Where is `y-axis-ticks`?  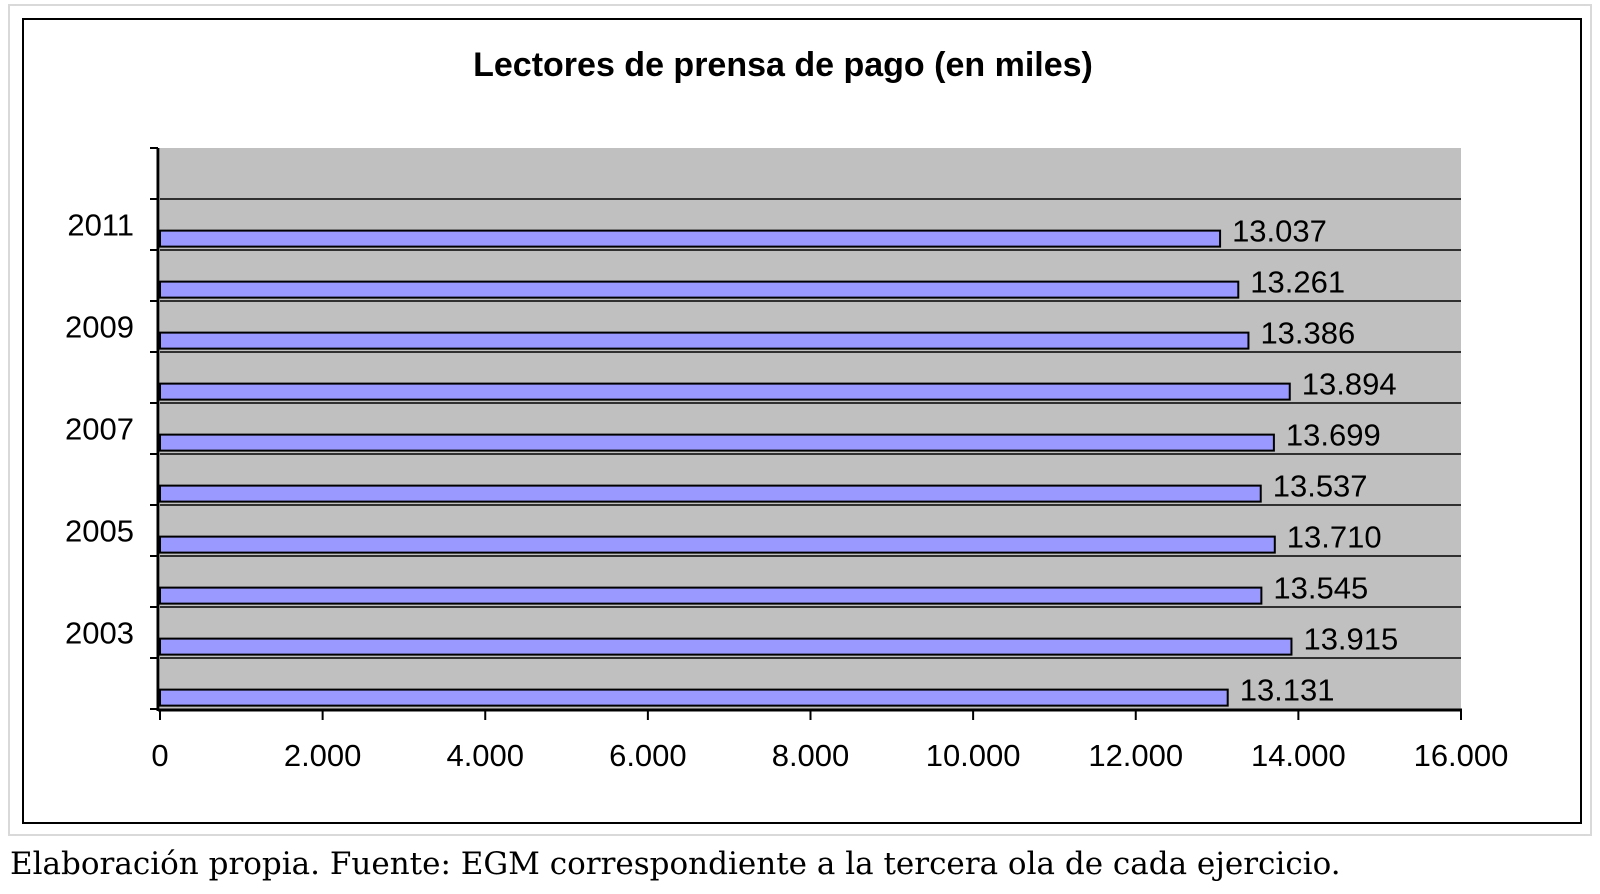
y-axis-ticks is located at coordinates (154, 428).